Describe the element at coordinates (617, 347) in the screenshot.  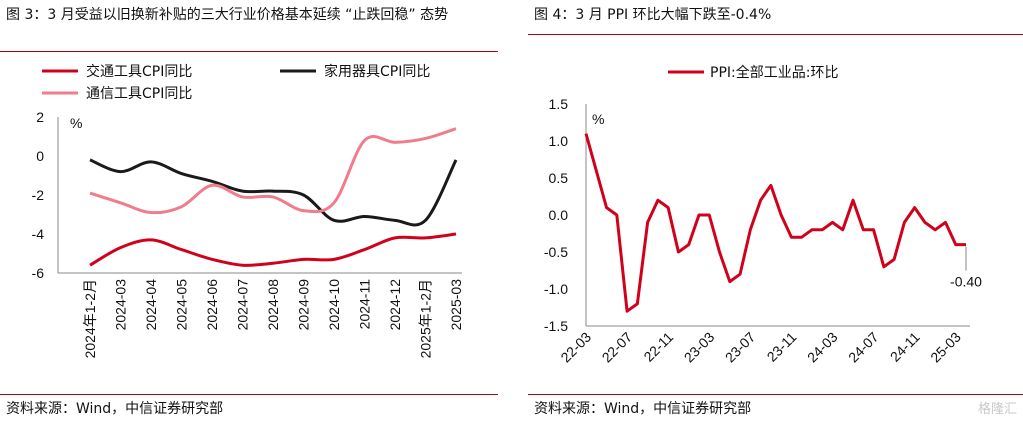
I see `x-tick-label: 22-07` at that location.